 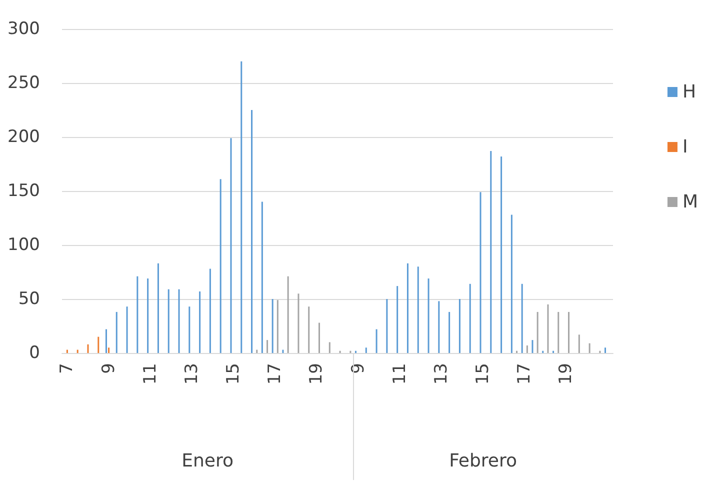 What do you see at coordinates (685, 147) in the screenshot?
I see `legend-label: I` at bounding box center [685, 147].